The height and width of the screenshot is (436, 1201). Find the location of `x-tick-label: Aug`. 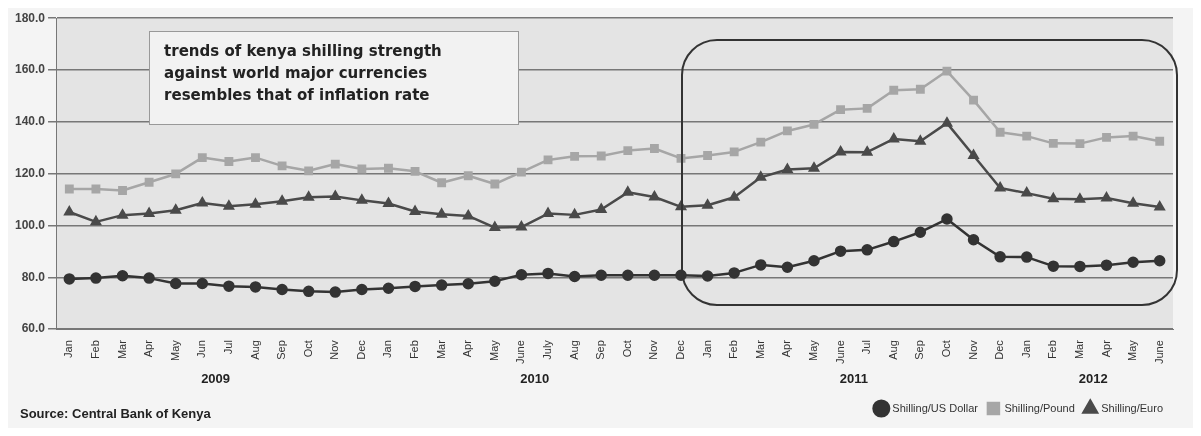

x-tick-label: Aug is located at coordinates (892, 350).